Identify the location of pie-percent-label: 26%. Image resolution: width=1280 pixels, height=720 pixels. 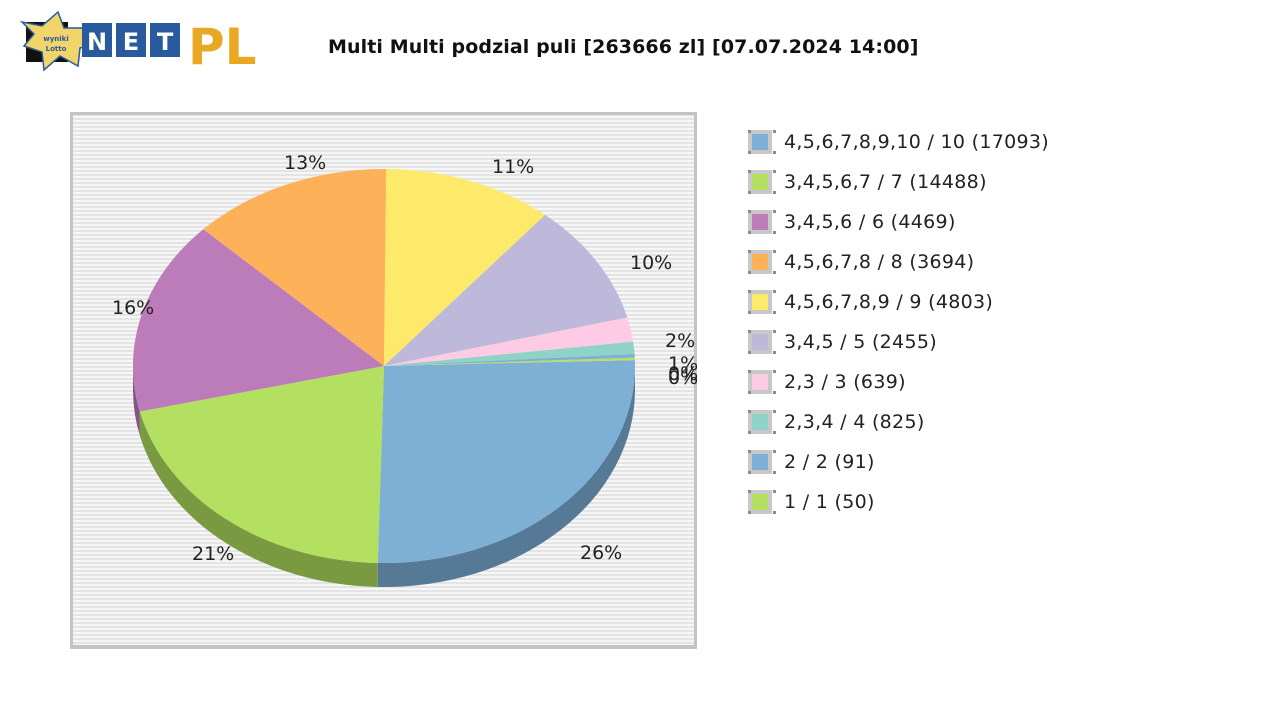
(601, 553).